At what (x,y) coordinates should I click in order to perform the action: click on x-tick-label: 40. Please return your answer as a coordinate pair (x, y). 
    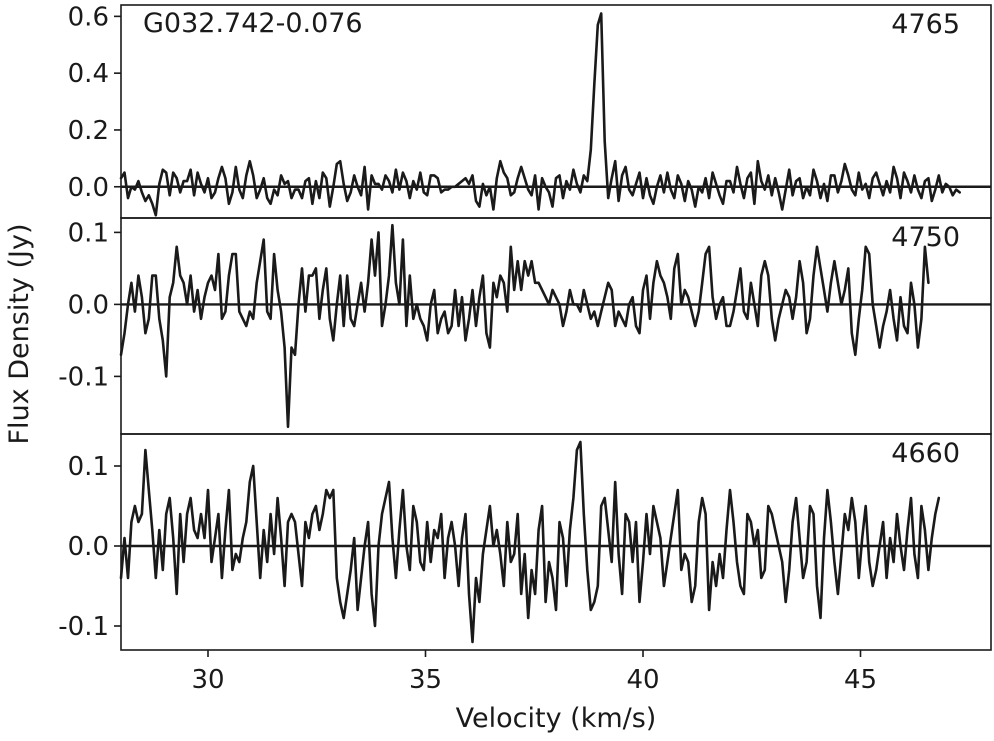
    Looking at the image, I should click on (642, 680).